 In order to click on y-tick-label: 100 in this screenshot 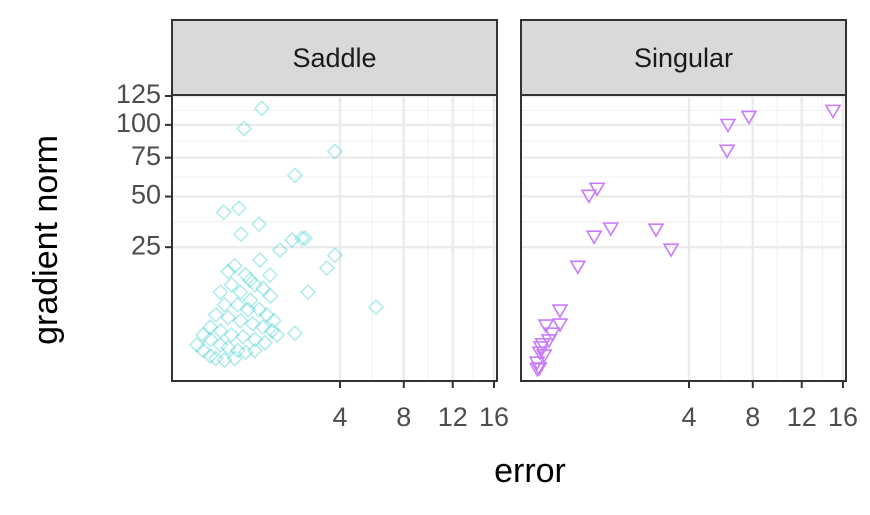, I will do `click(138, 123)`.